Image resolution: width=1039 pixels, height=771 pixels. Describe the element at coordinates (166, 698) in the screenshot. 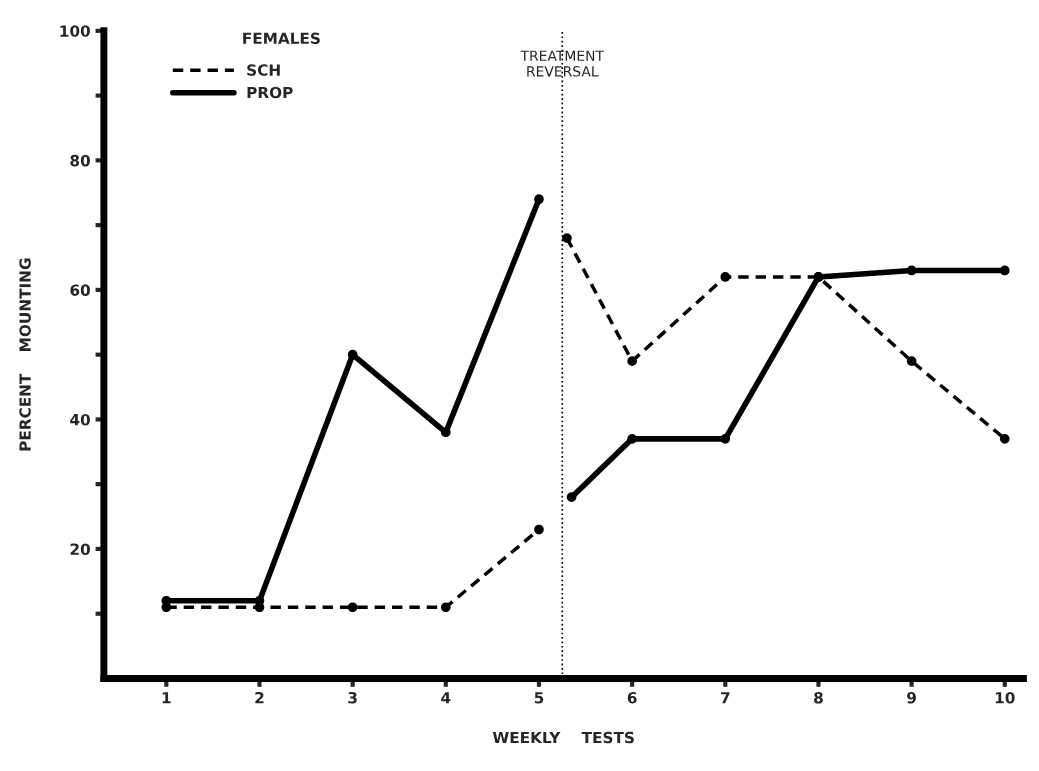

I see `x-tick-label: 1` at that location.